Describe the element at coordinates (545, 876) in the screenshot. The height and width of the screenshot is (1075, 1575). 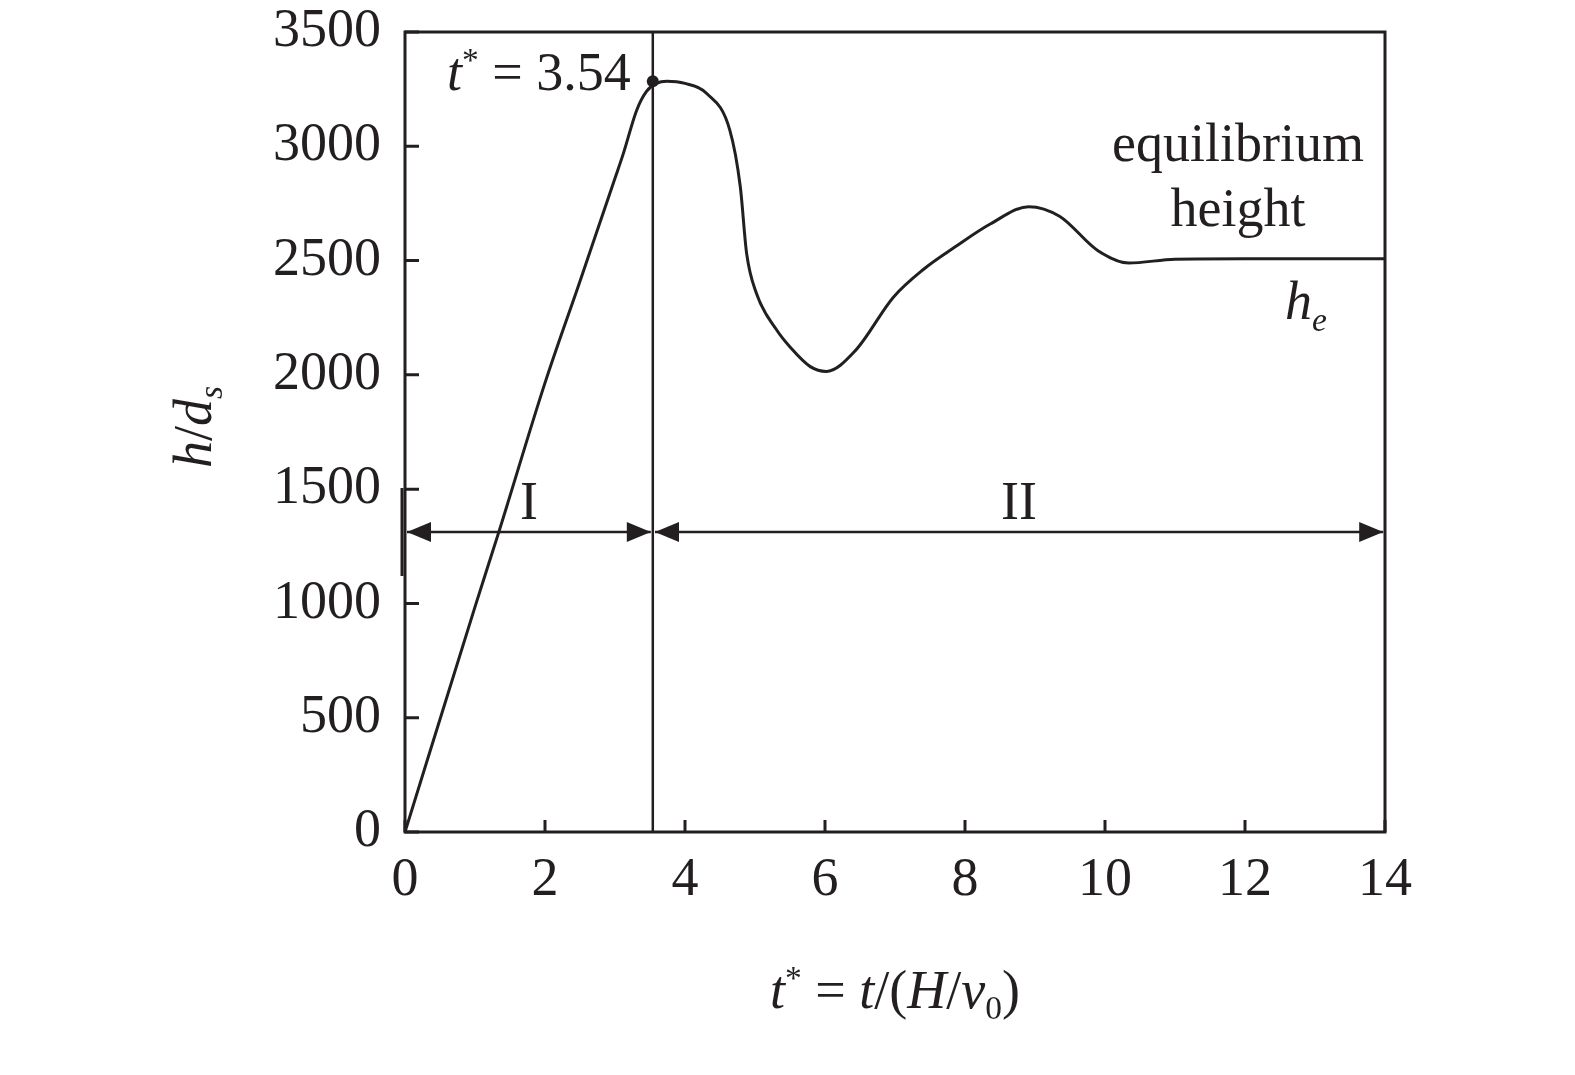
I see `x-tick-label: 2` at that location.